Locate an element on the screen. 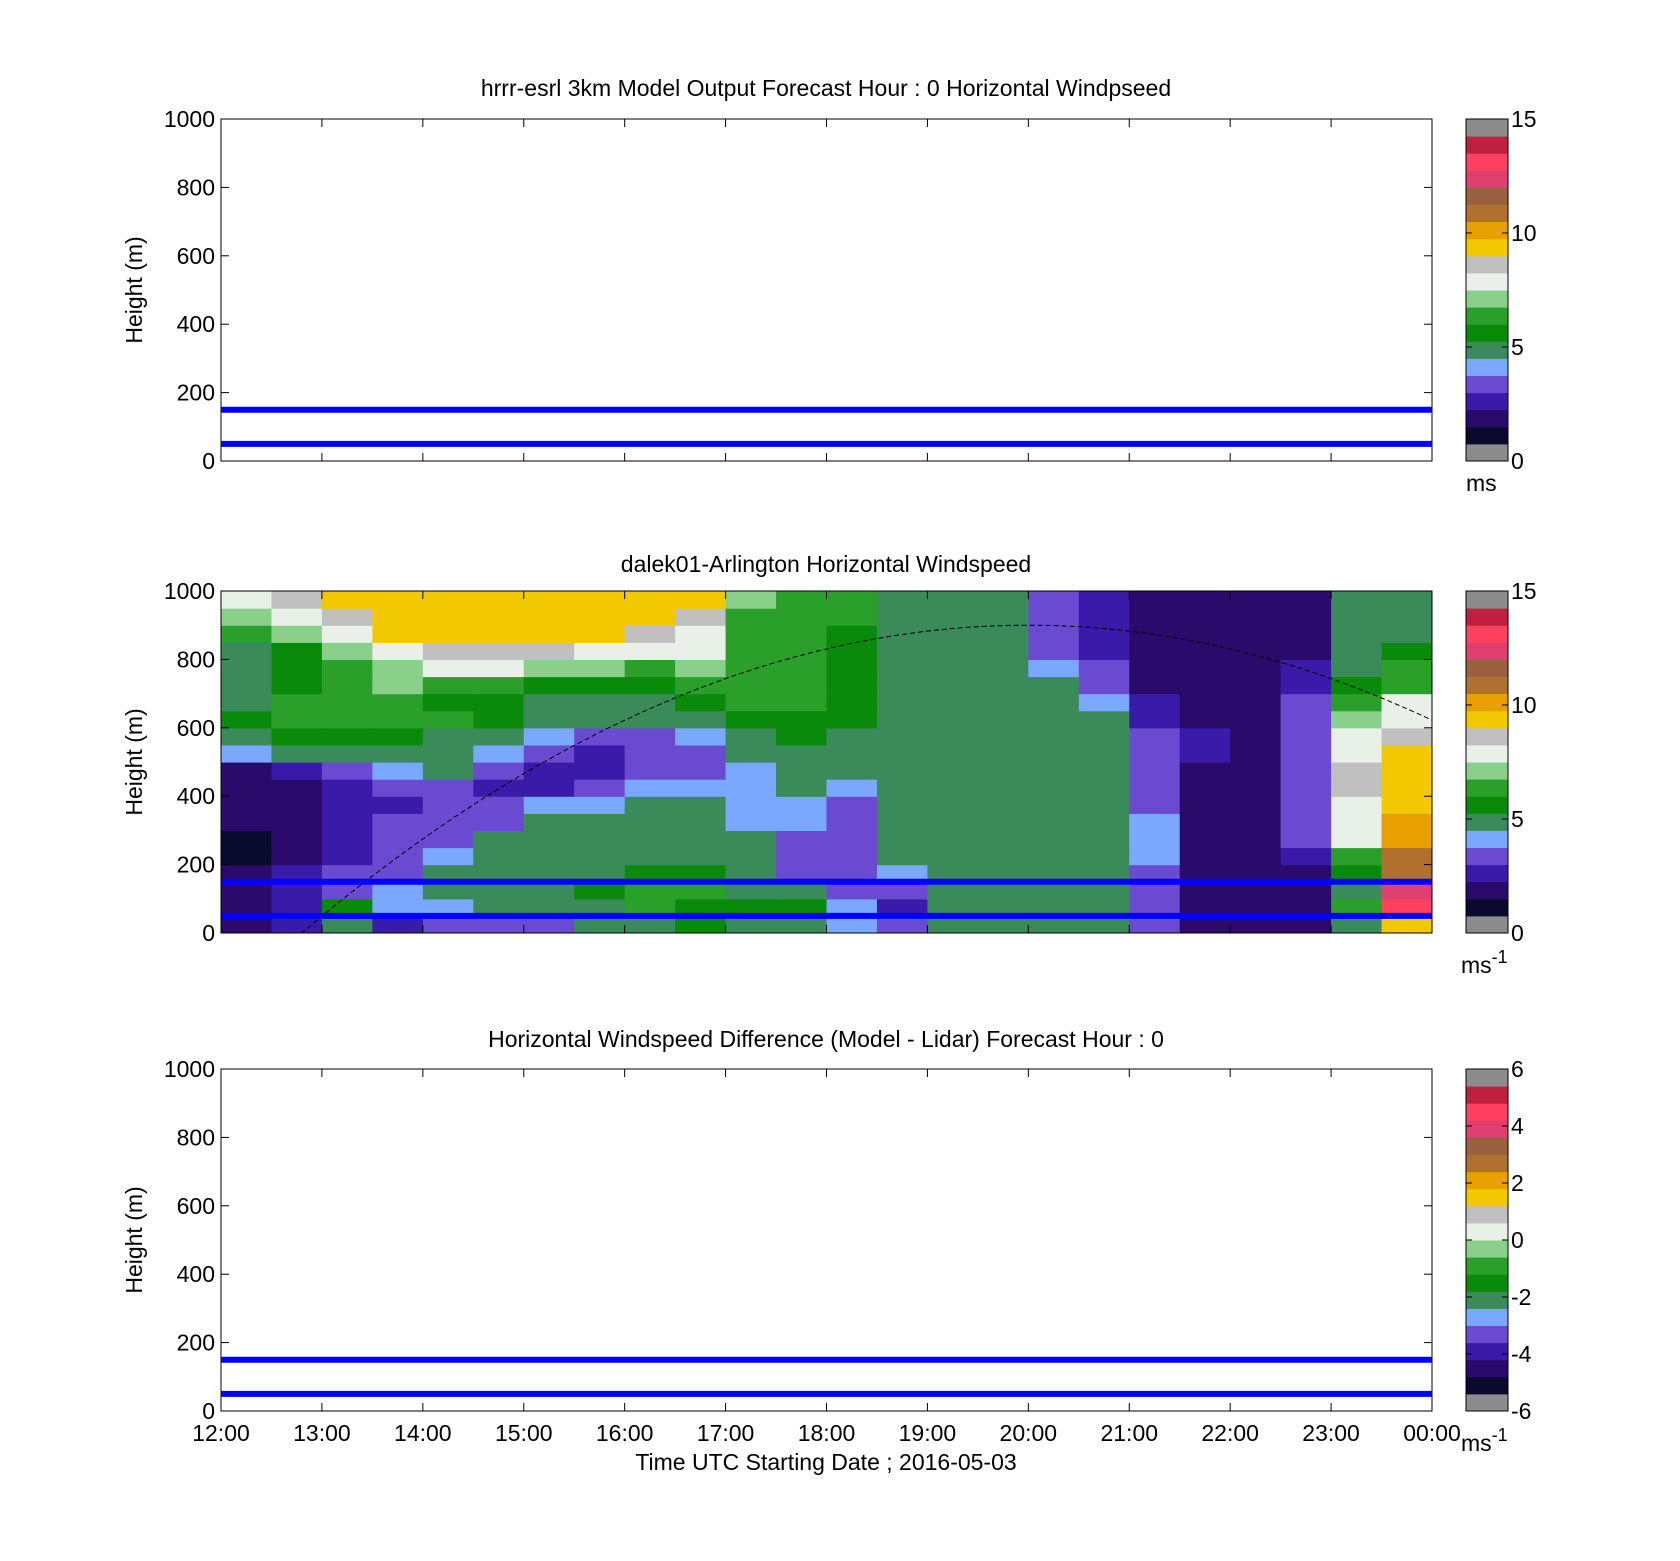  colorbar-unit: ms-1 is located at coordinates (1484, 962).